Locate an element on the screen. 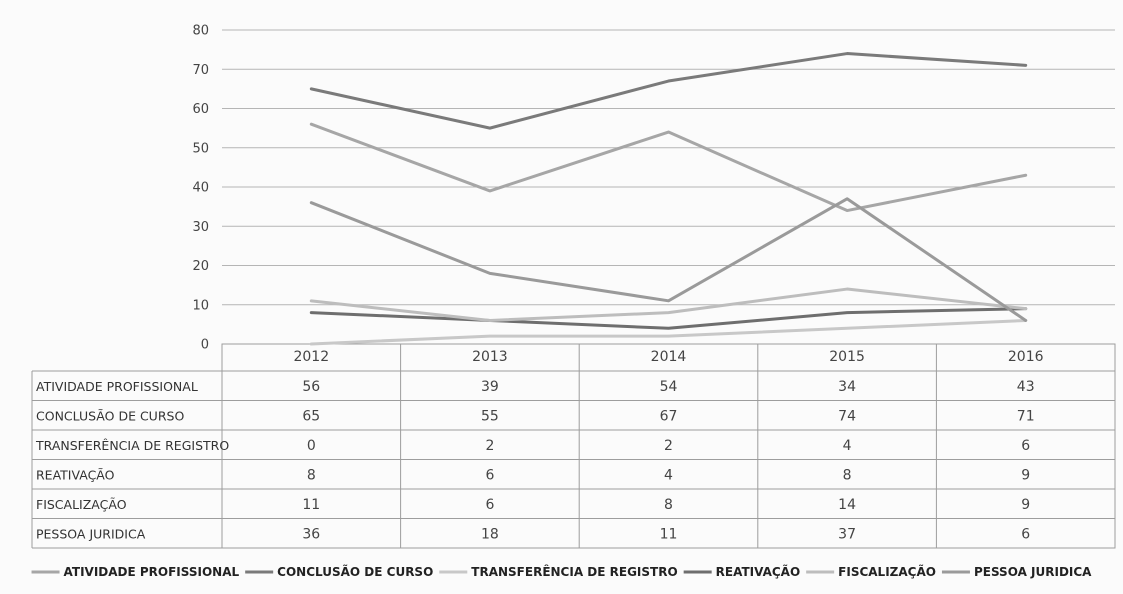  table-row-label: FISCALIZAÇÃO is located at coordinates (81, 504).